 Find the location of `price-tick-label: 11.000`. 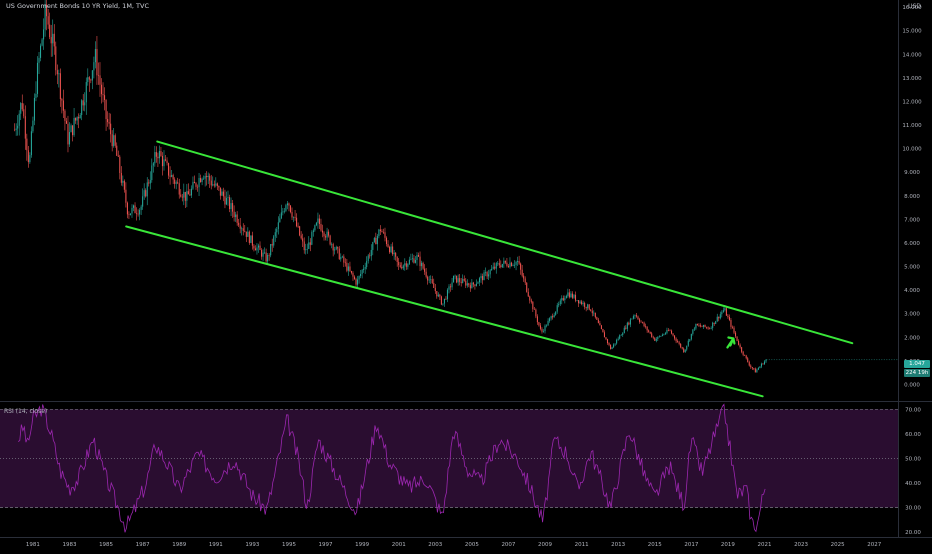

price-tick-label: 11.000 is located at coordinates (912, 126).